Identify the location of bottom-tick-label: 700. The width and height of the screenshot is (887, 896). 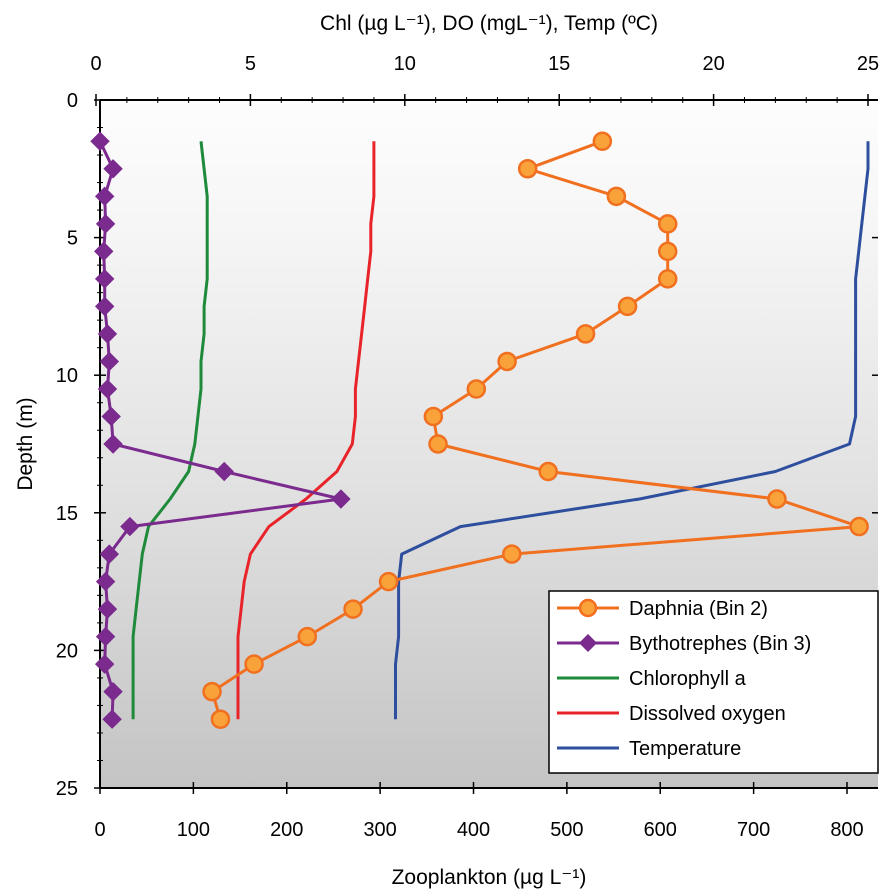
(753, 830).